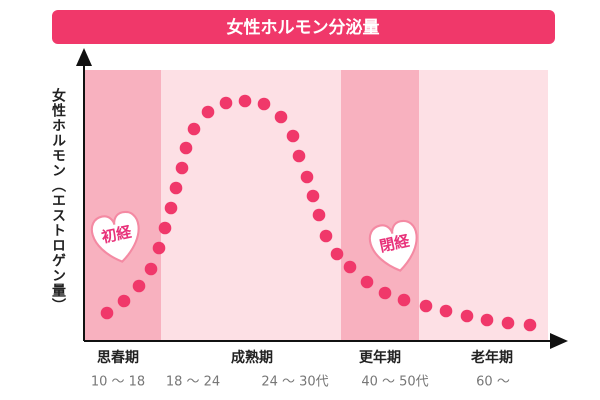 The image size is (600, 400). What do you see at coordinates (394, 382) in the screenshot?
I see `age-label: 40 〜 50代` at bounding box center [394, 382].